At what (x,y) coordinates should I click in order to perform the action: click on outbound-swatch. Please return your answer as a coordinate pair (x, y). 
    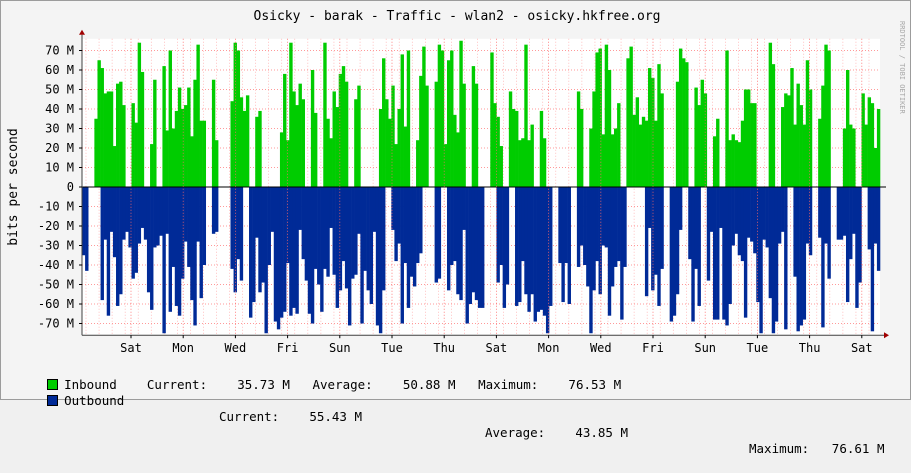
    Looking at the image, I should click on (53, 400).